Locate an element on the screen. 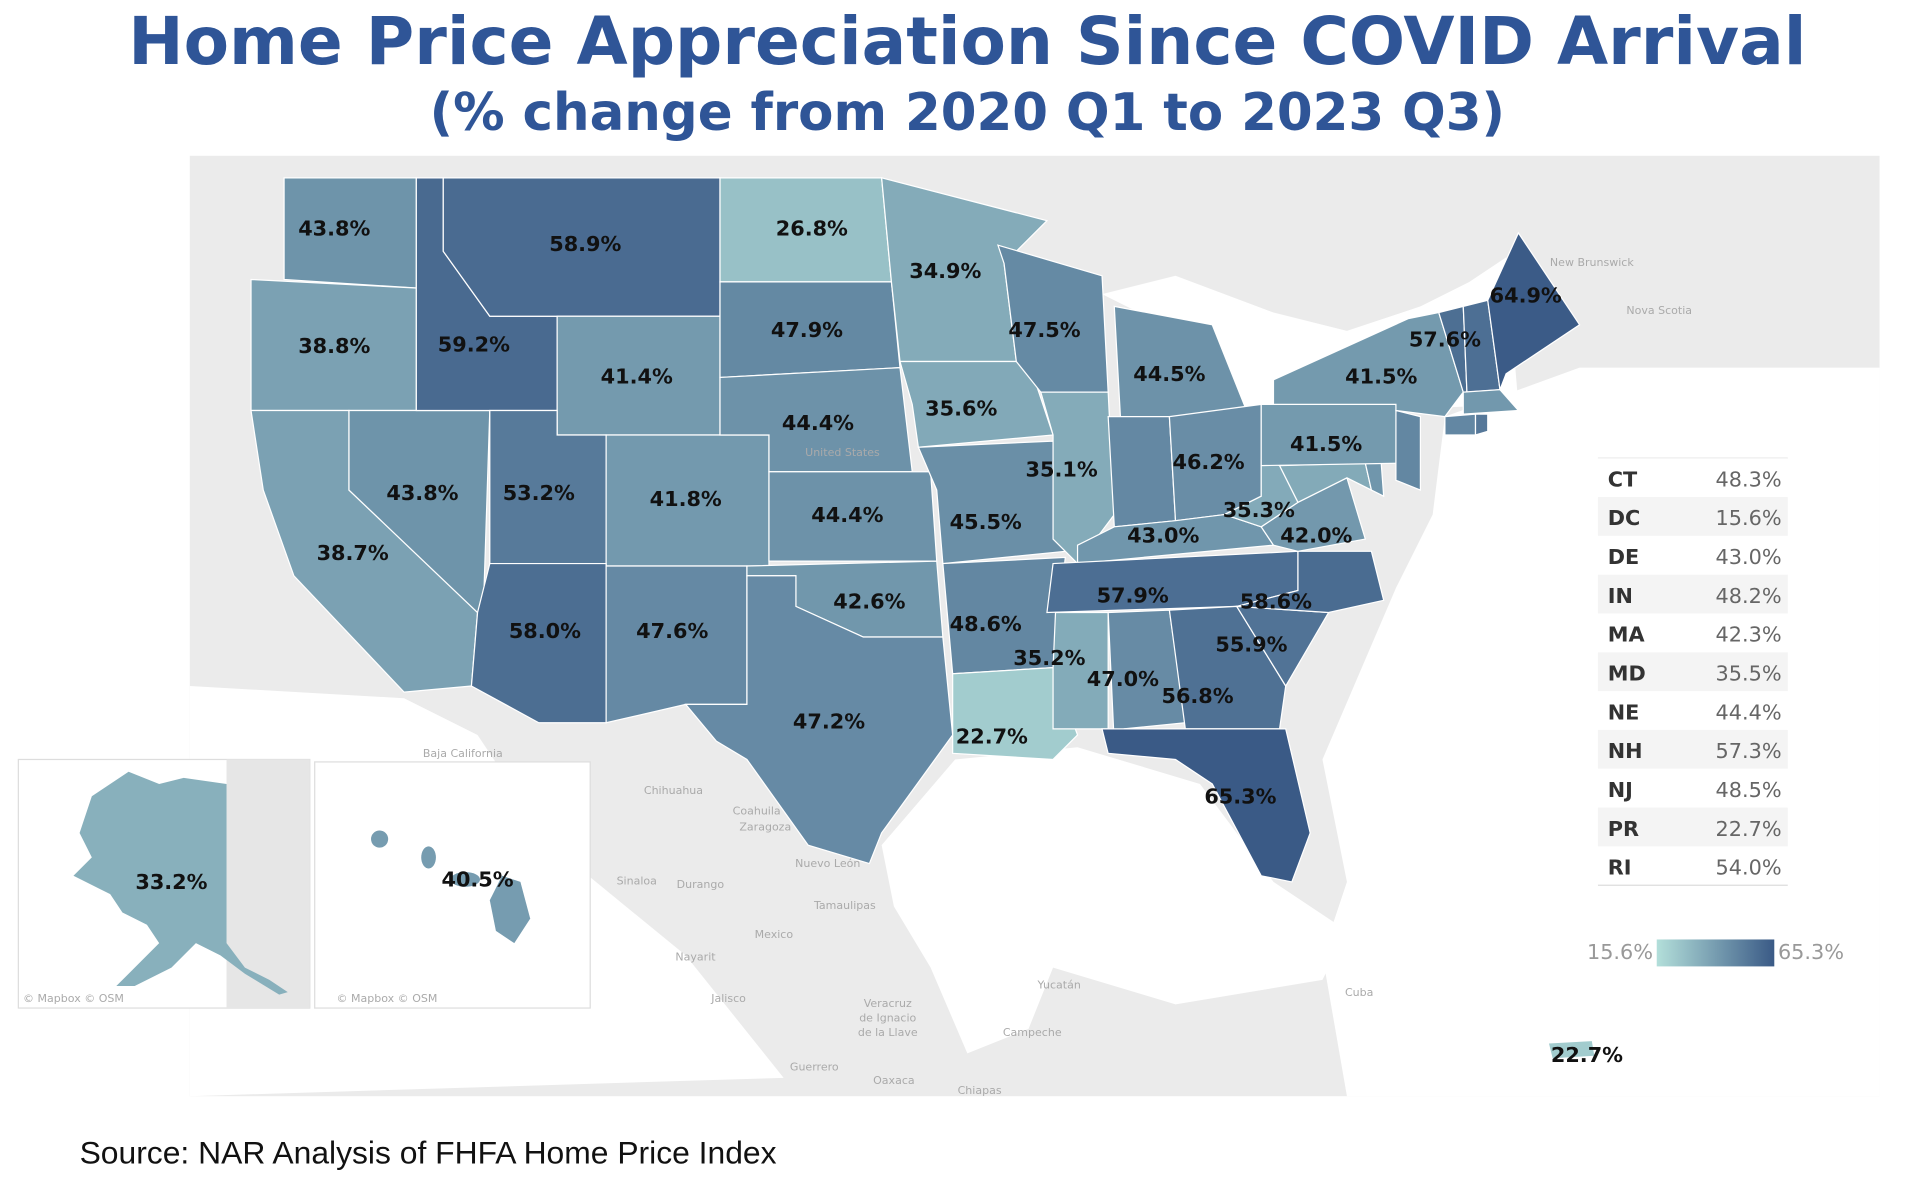  hawaii-inset: © Mapbox © OSM 40.5% is located at coordinates (452, 885).